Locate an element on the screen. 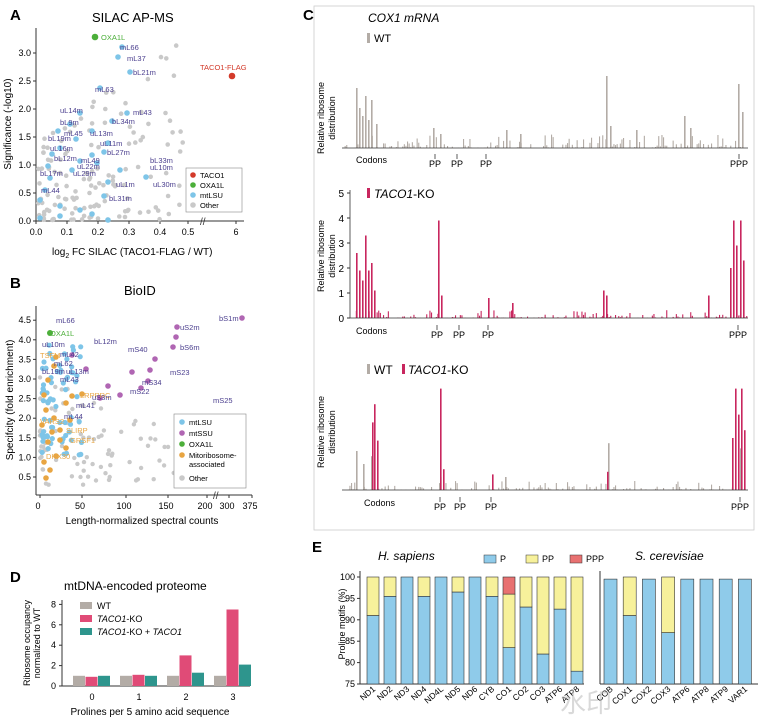 The image size is (761, 723). ko-ytick-label: 3 is located at coordinates (341, 244).